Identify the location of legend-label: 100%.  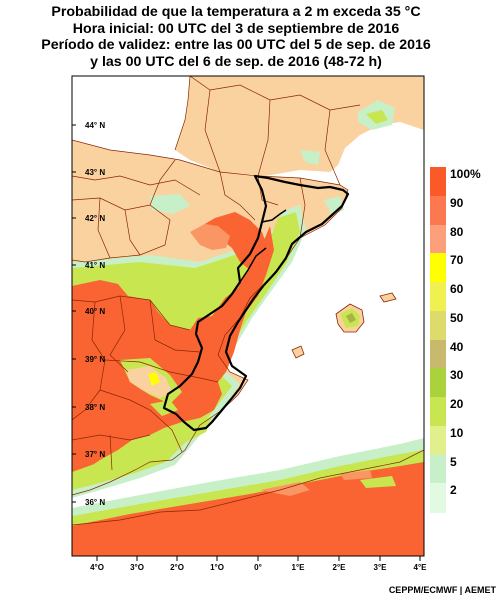
(465, 174).